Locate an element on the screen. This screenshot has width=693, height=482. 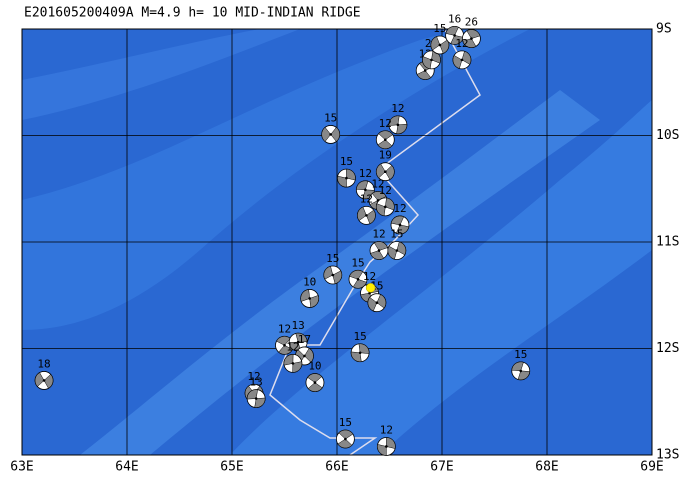
depth-label: 26 is located at coordinates (471, 22).